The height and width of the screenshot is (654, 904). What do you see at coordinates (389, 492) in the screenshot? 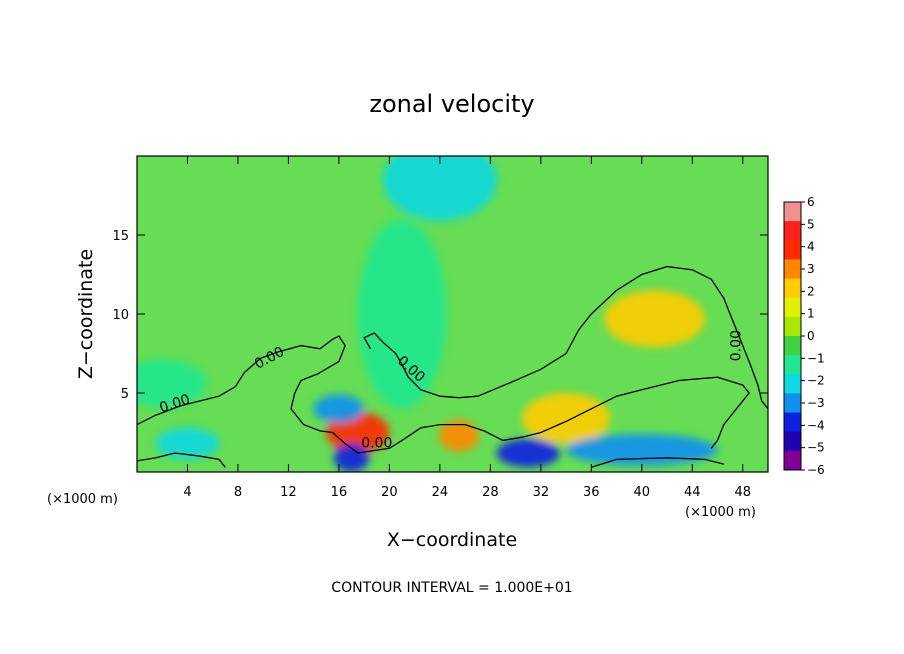
I see `x-tick-label: 20` at bounding box center [389, 492].